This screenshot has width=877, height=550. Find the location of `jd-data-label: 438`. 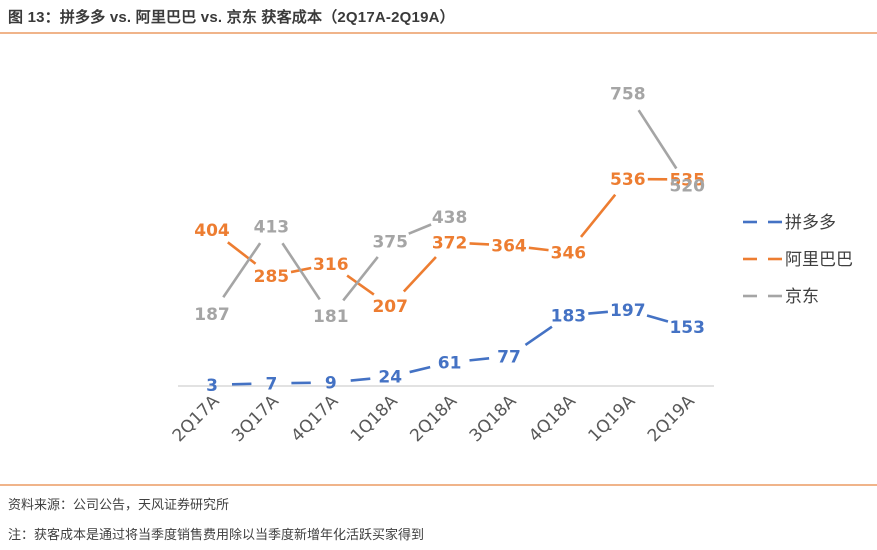

jd-data-label: 438 is located at coordinates (450, 218).